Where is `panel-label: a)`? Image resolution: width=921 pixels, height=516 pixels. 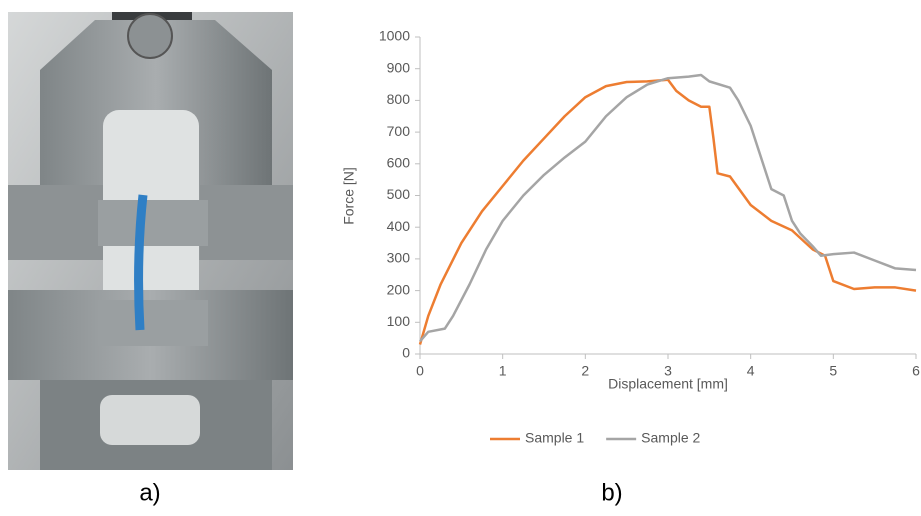
panel-label: a) is located at coordinates (149, 492).